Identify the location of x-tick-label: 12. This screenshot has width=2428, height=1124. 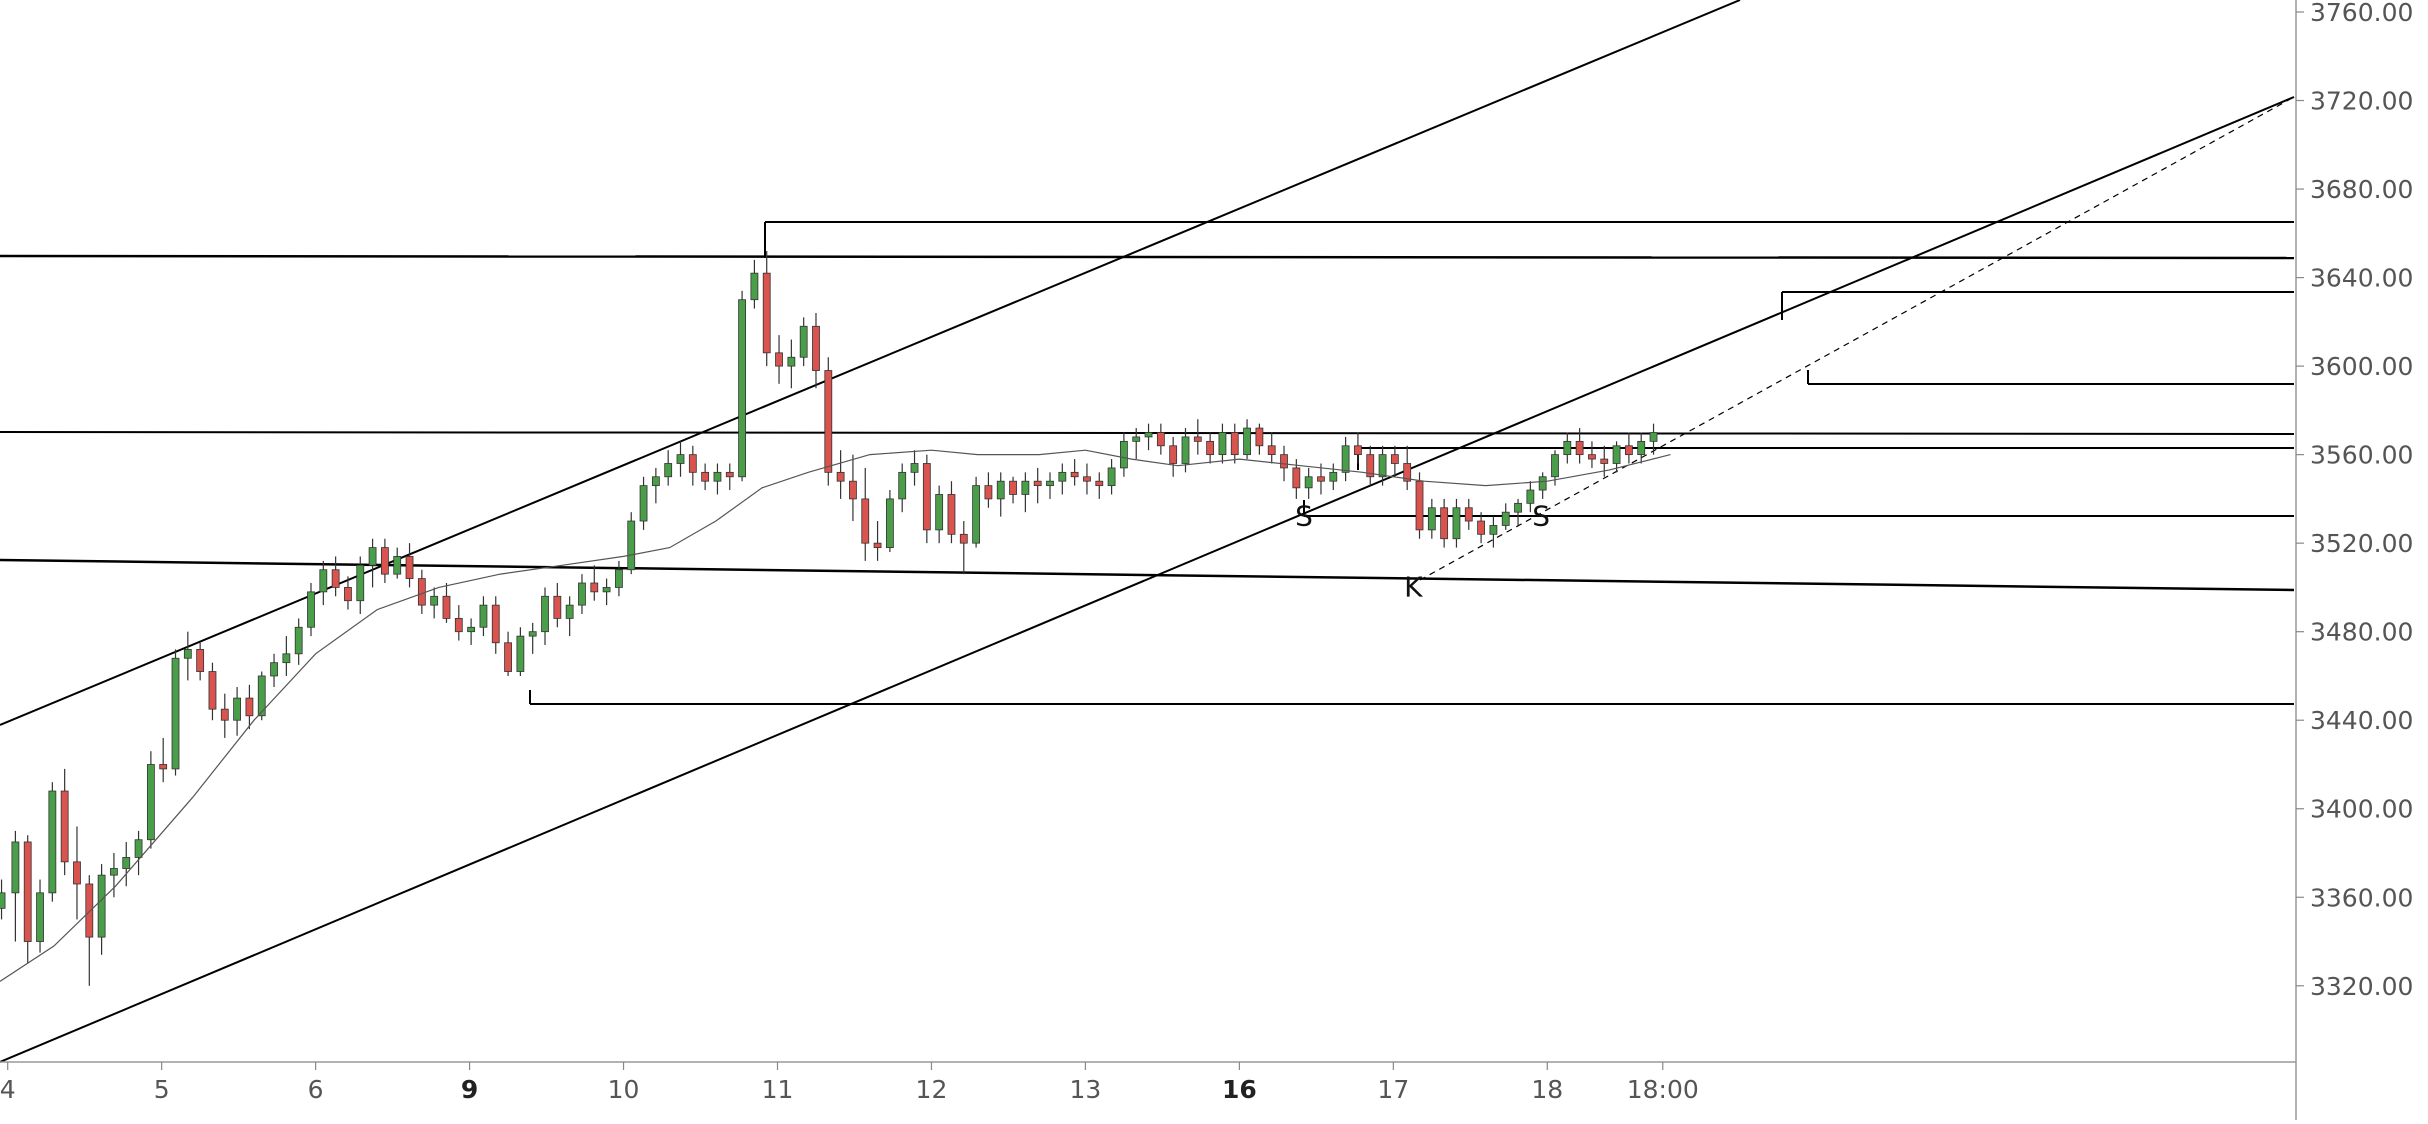
(932, 1089).